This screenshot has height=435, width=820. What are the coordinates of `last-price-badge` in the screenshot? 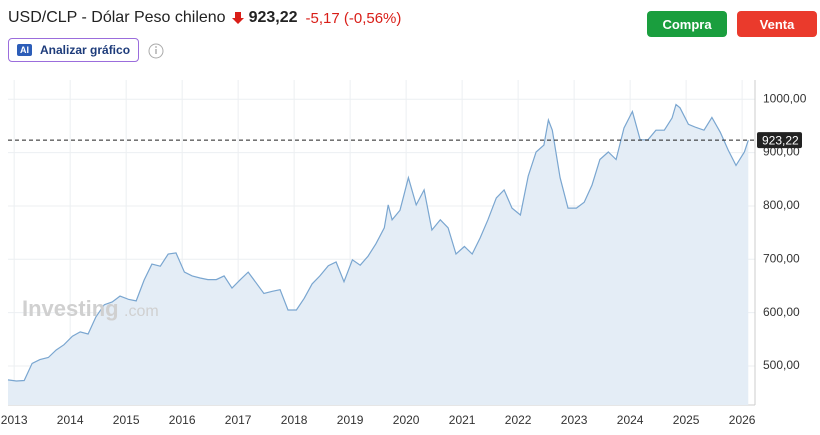 It's located at (779, 140).